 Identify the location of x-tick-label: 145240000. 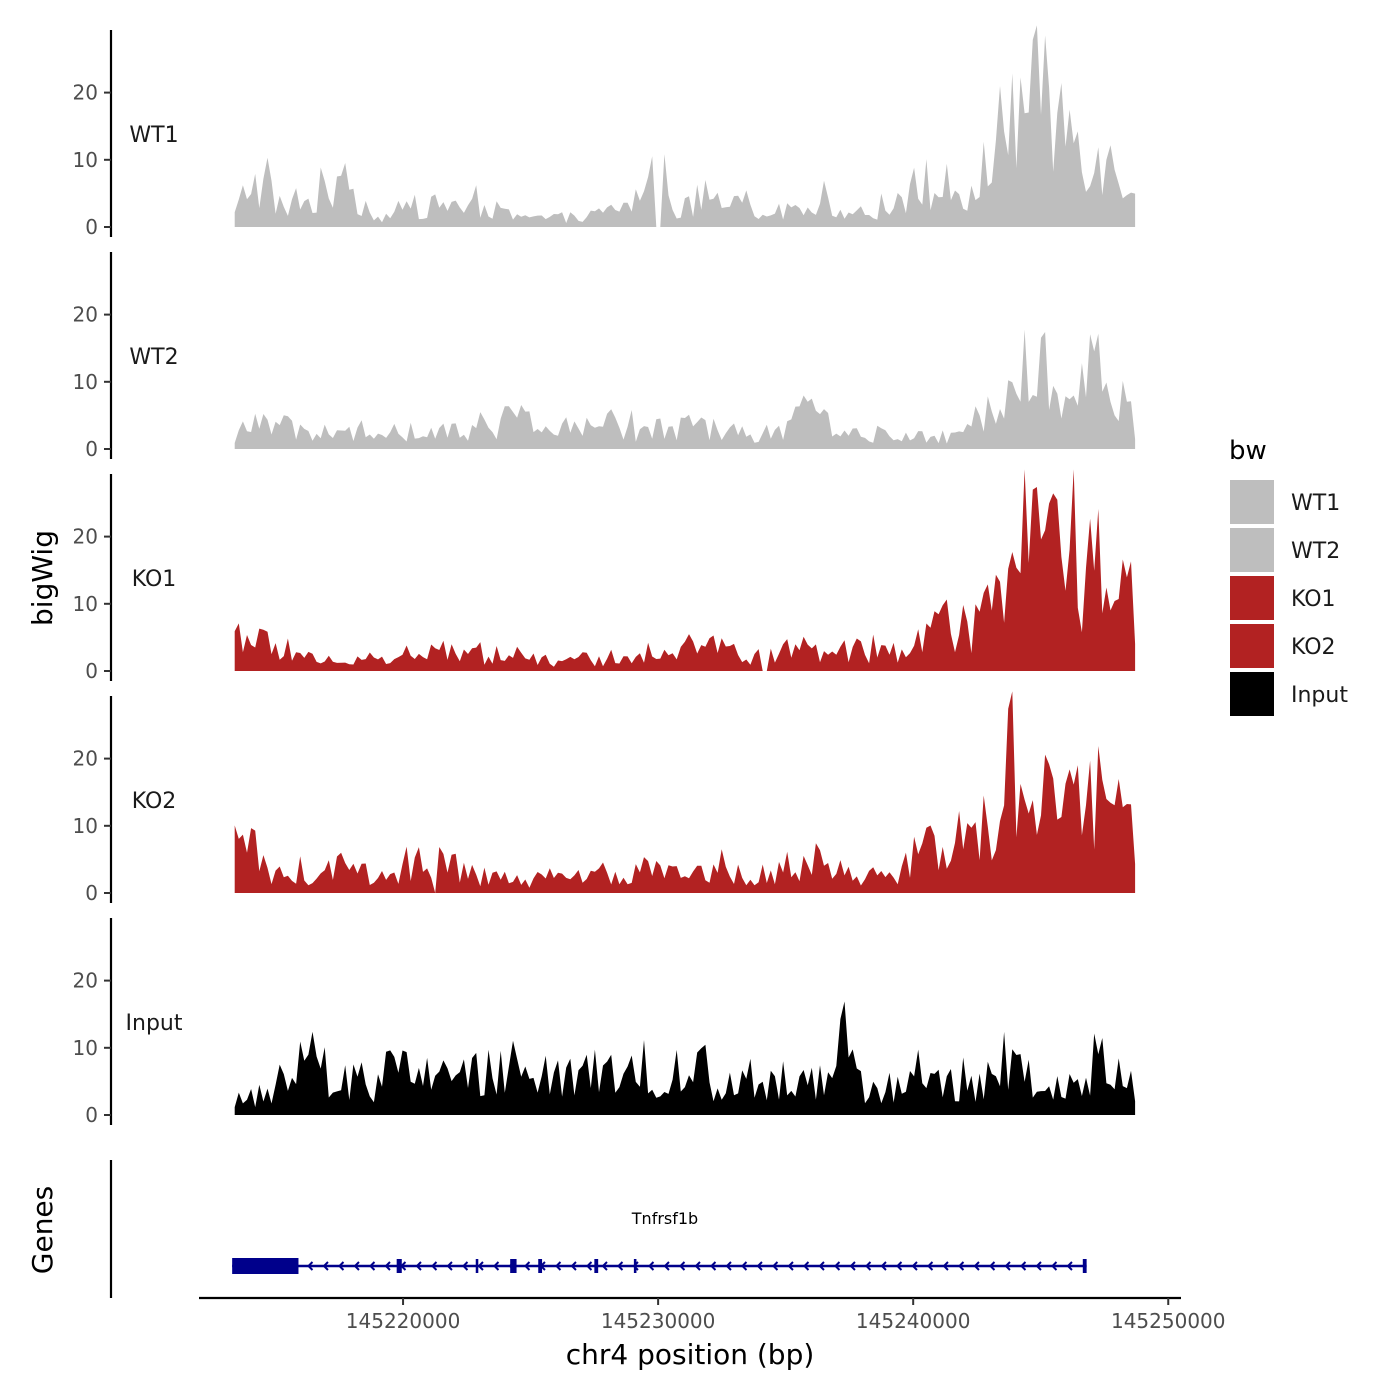
(913, 1321).